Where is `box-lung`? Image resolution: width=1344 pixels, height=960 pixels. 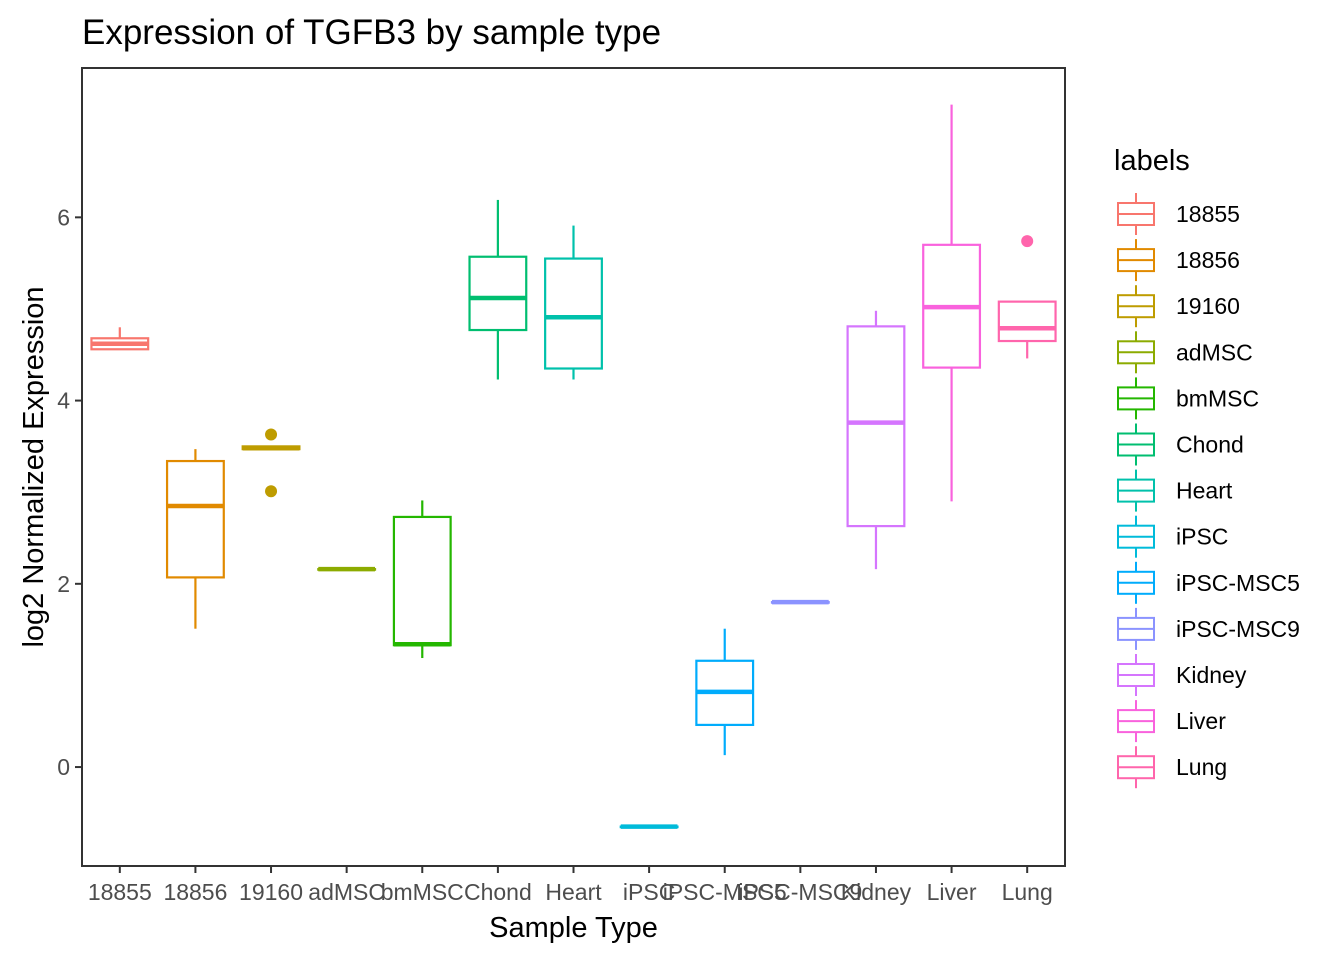
box-lung is located at coordinates (1027, 297).